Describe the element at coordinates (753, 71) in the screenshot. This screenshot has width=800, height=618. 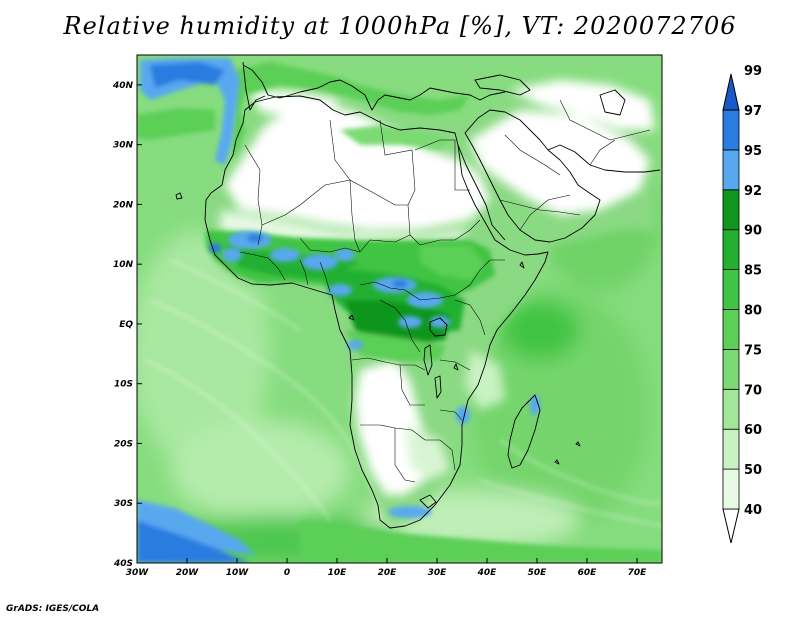
I see `colorbar-level-label: 99` at that location.